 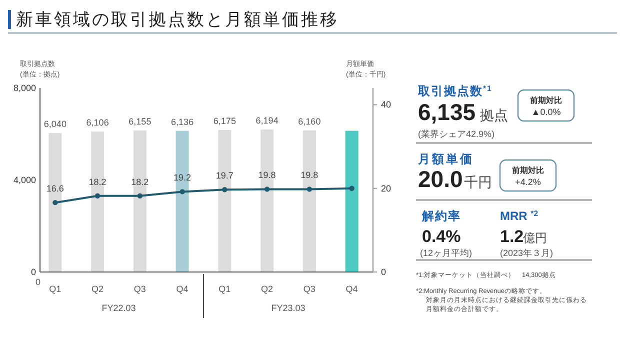 I want to click on chart-title: 新車領域の取引拠点数と月額単価推移, so click(x=177, y=19).